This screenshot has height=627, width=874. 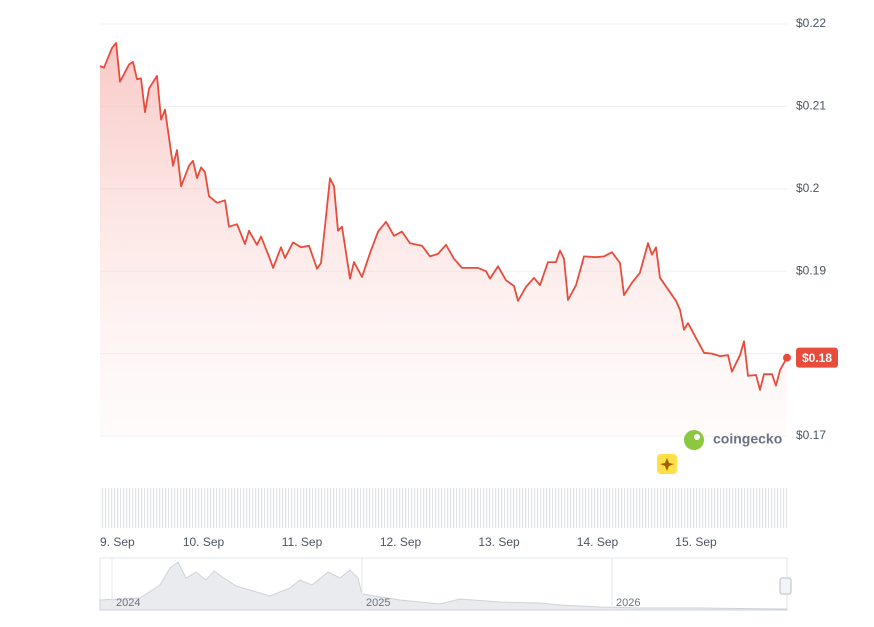 I want to click on volume-strip, so click(x=443, y=508).